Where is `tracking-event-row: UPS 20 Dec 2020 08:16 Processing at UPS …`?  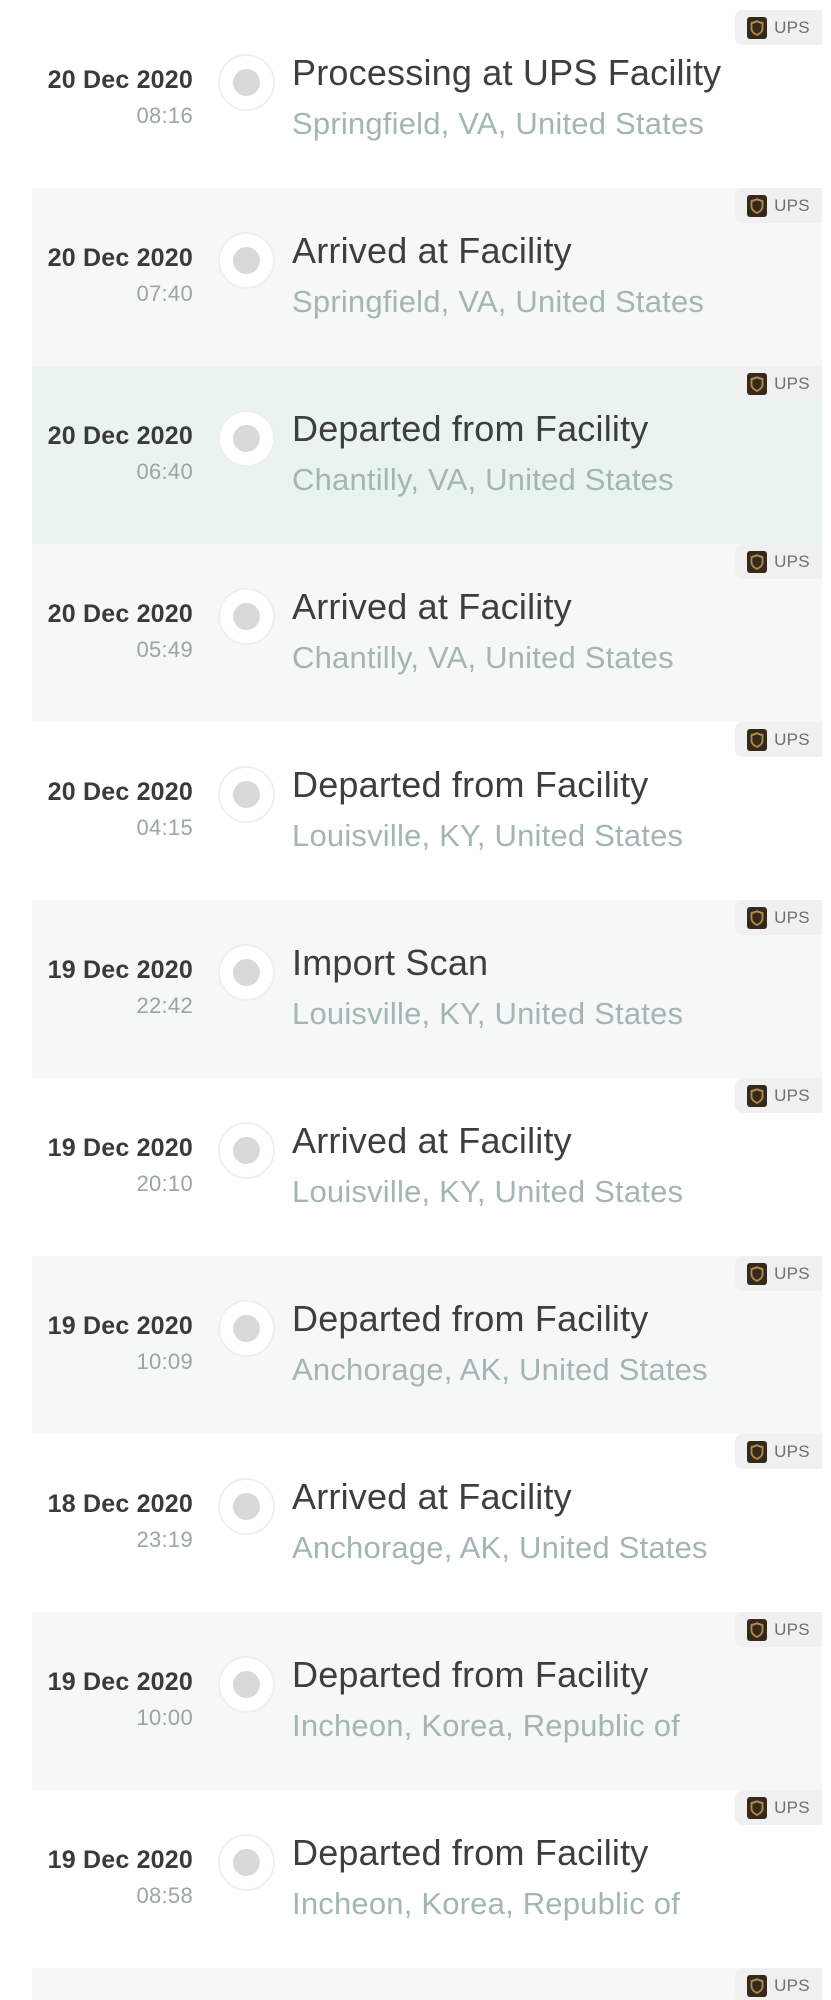 tracking-event-row: UPS 20 Dec 2020 08:16 Processing at UPS … is located at coordinates (427, 99).